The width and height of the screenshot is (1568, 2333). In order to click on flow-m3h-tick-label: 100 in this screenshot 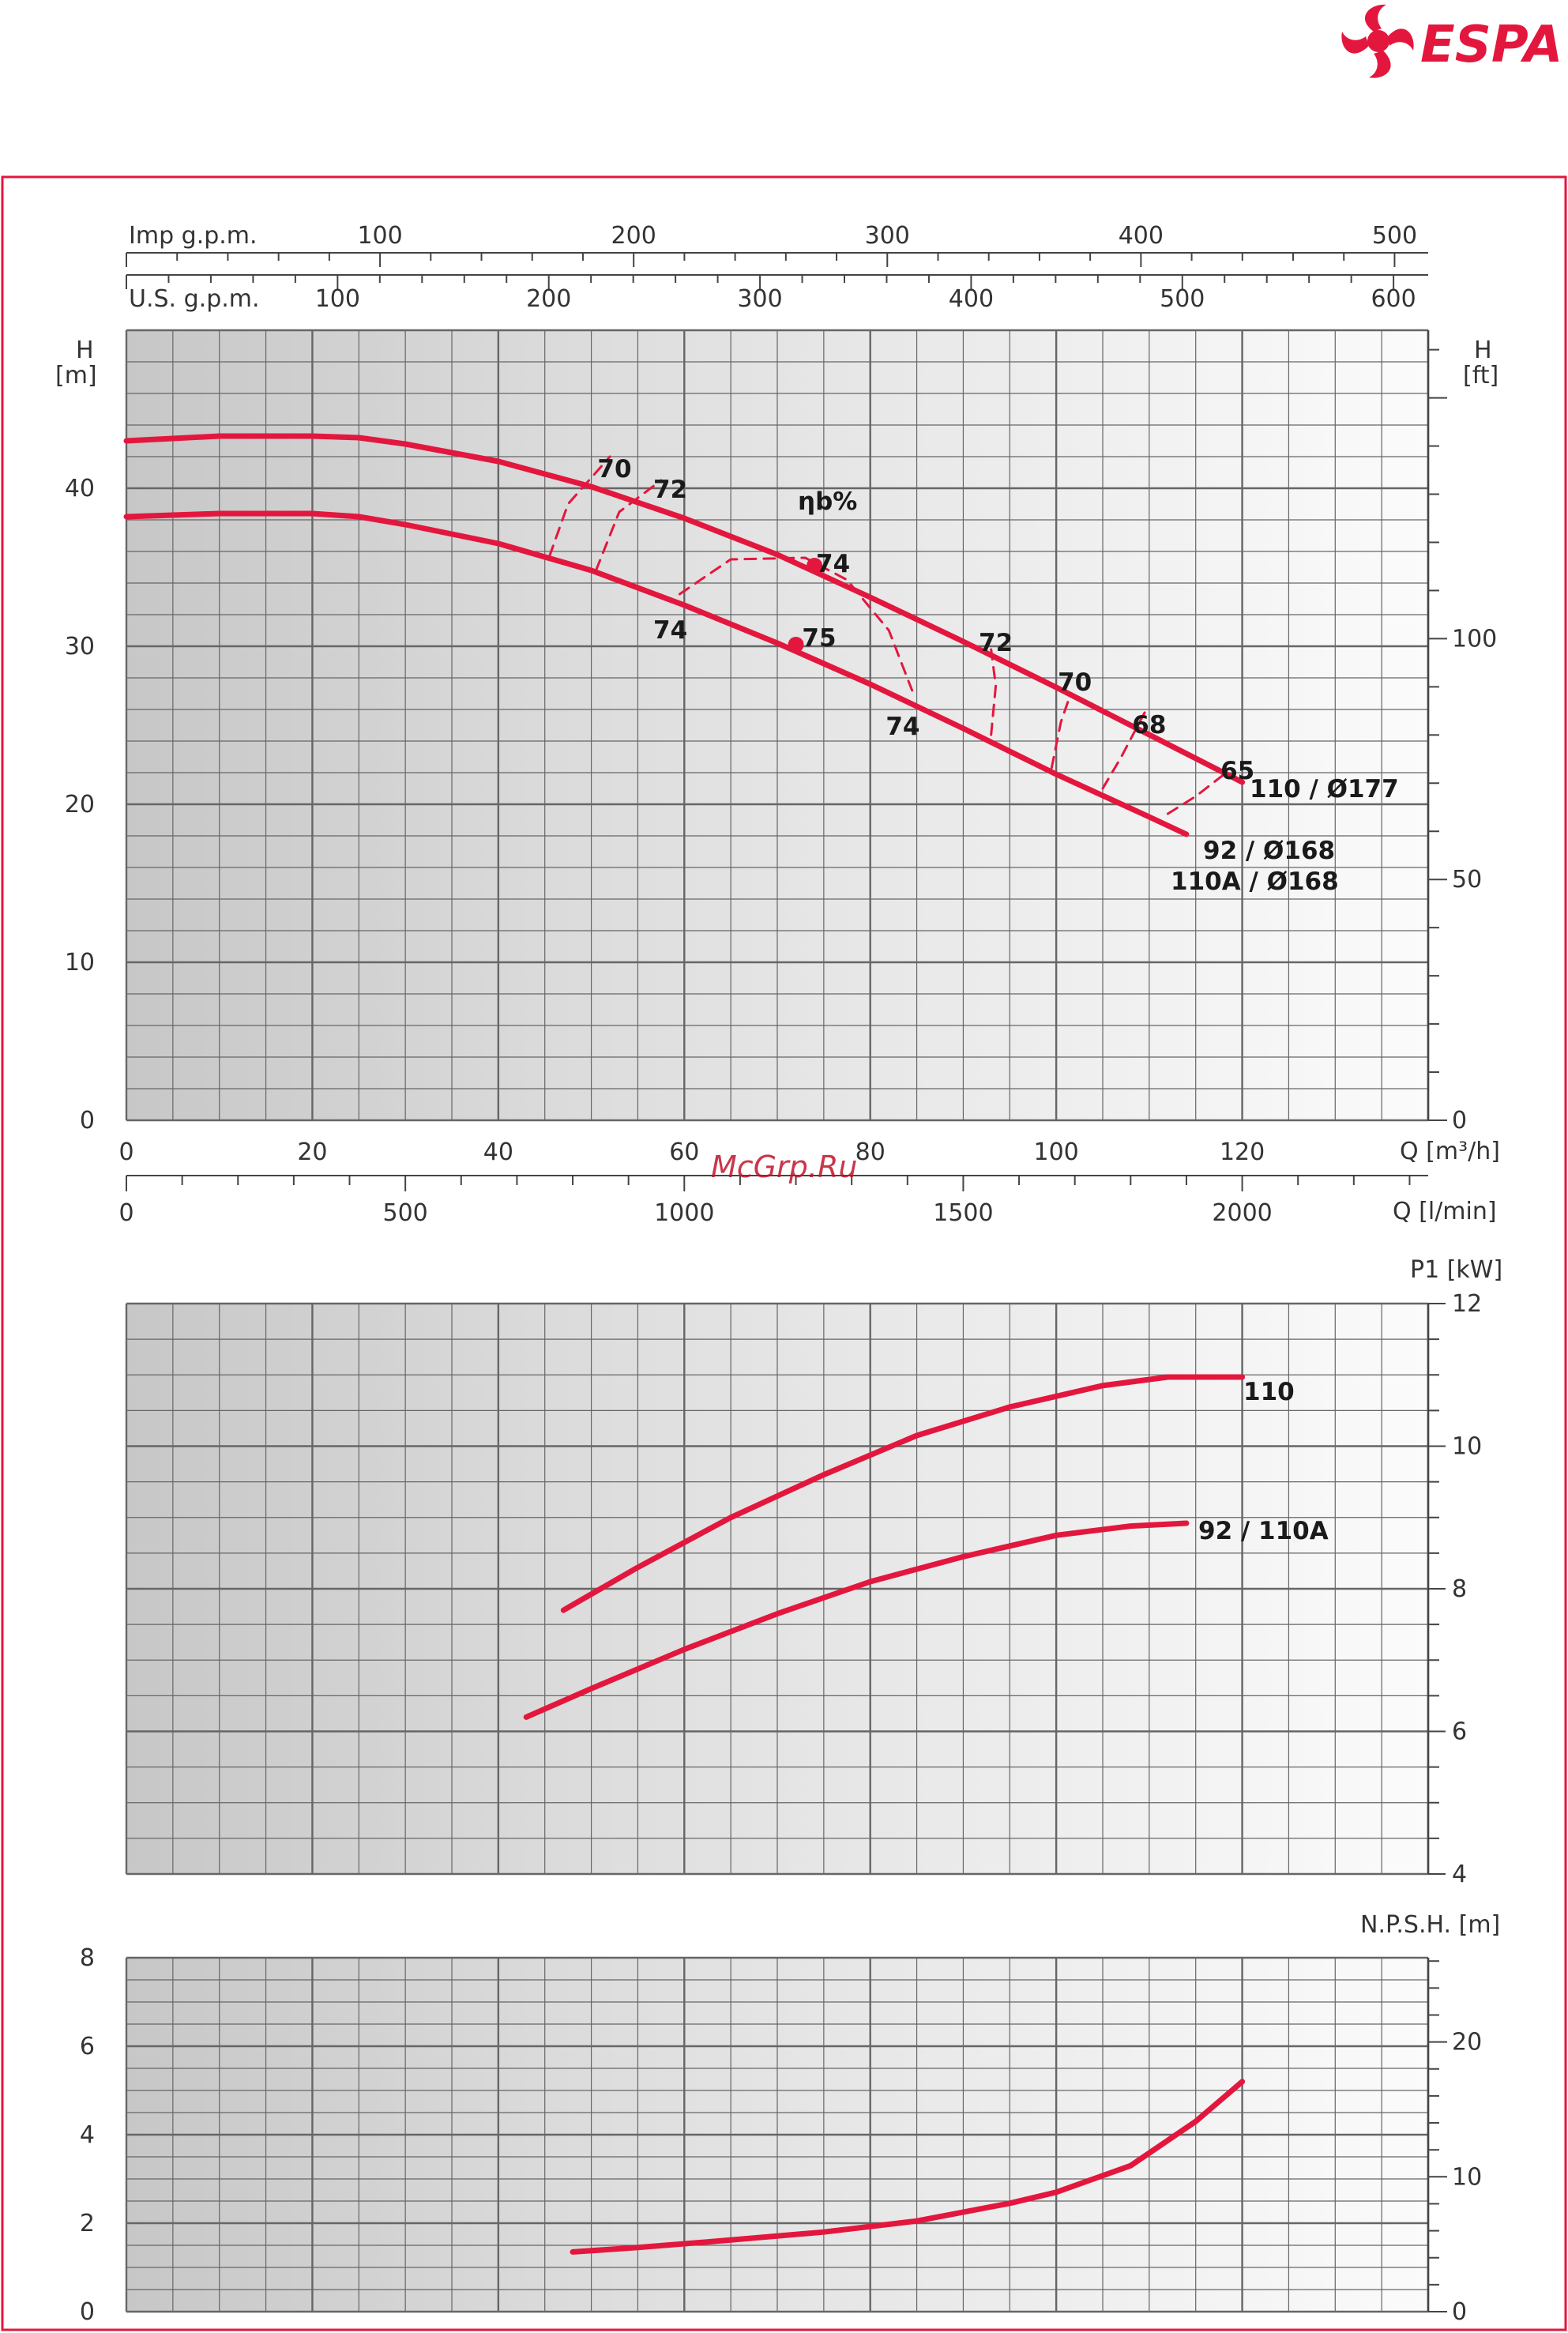, I will do `click(1056, 1152)`.